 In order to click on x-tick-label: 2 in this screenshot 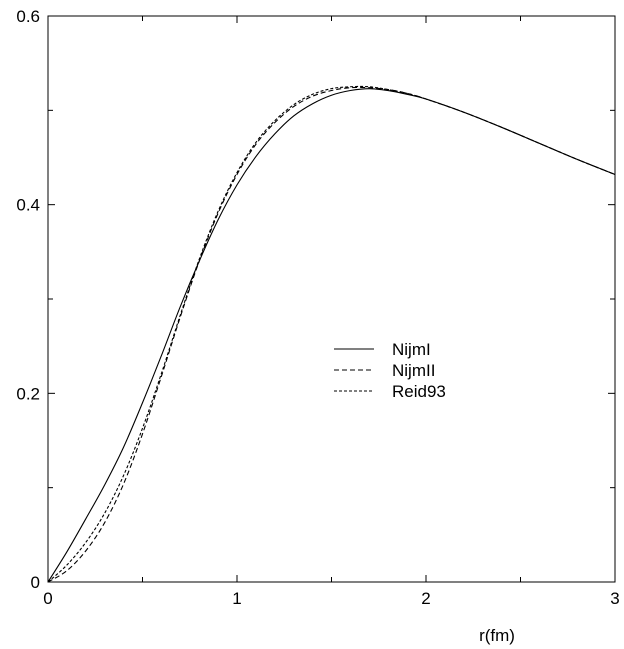, I will do `click(425, 598)`.